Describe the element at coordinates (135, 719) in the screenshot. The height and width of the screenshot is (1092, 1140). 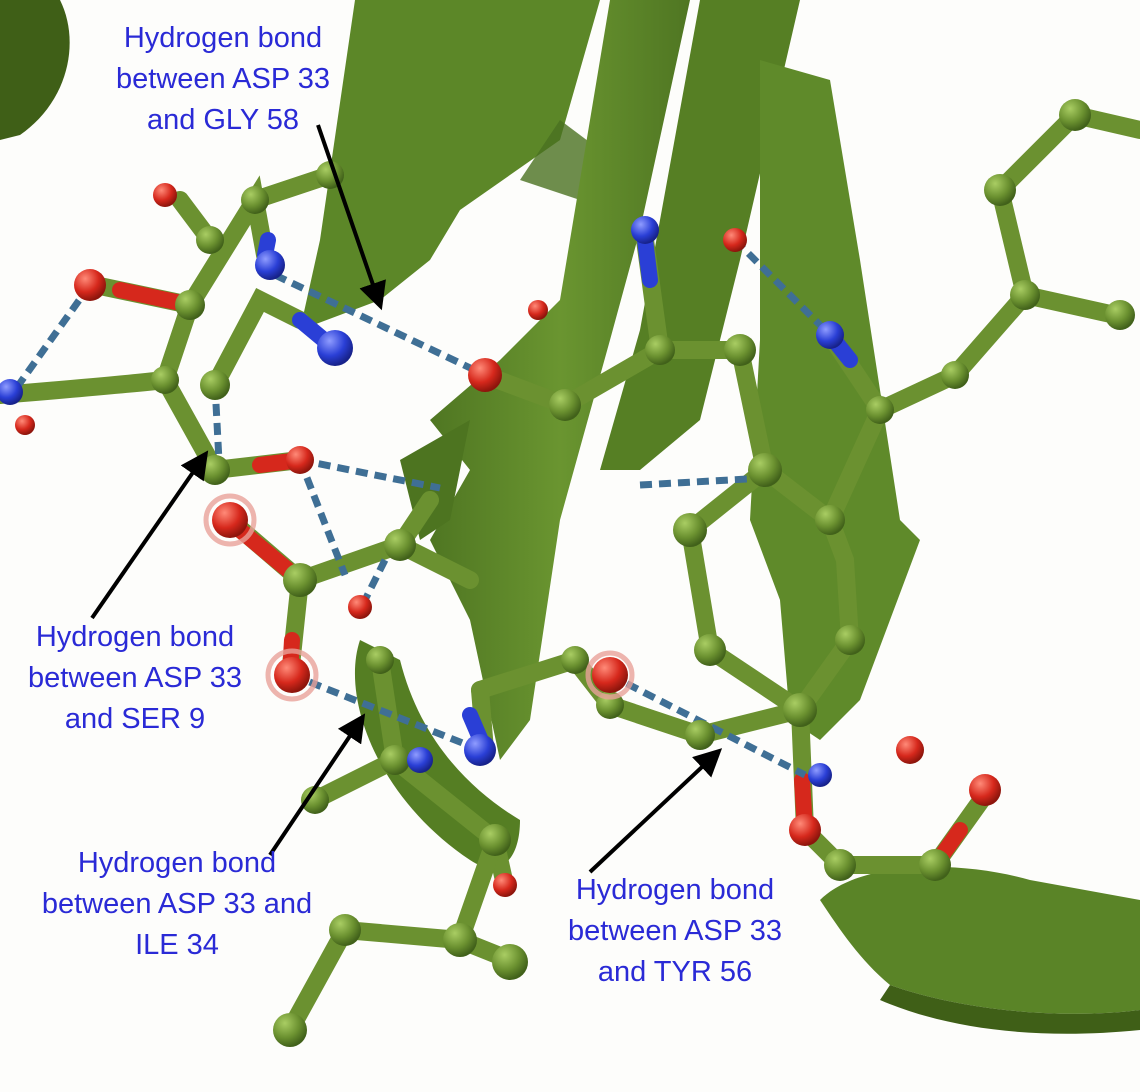
I see `annotation-line: and SER 9` at that location.